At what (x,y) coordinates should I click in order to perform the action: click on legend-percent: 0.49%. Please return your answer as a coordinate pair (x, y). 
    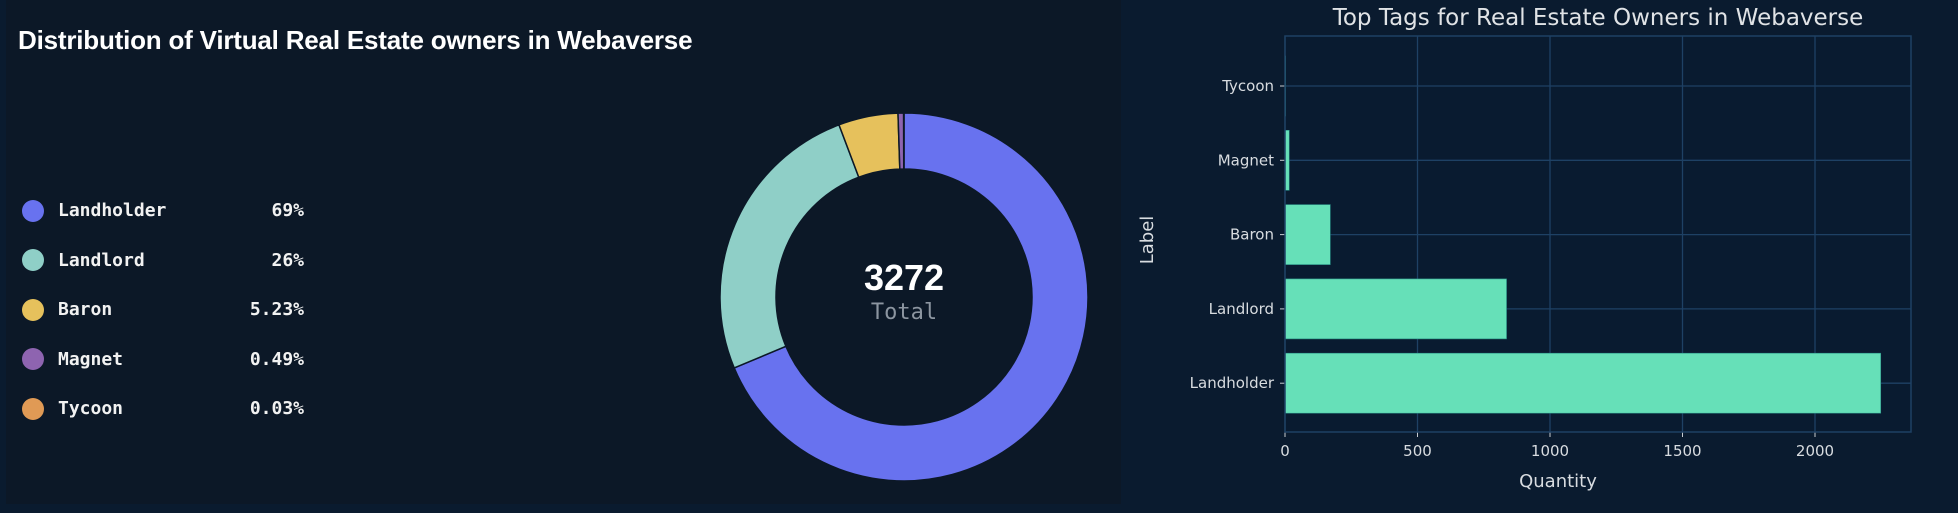
    Looking at the image, I should click on (276, 359).